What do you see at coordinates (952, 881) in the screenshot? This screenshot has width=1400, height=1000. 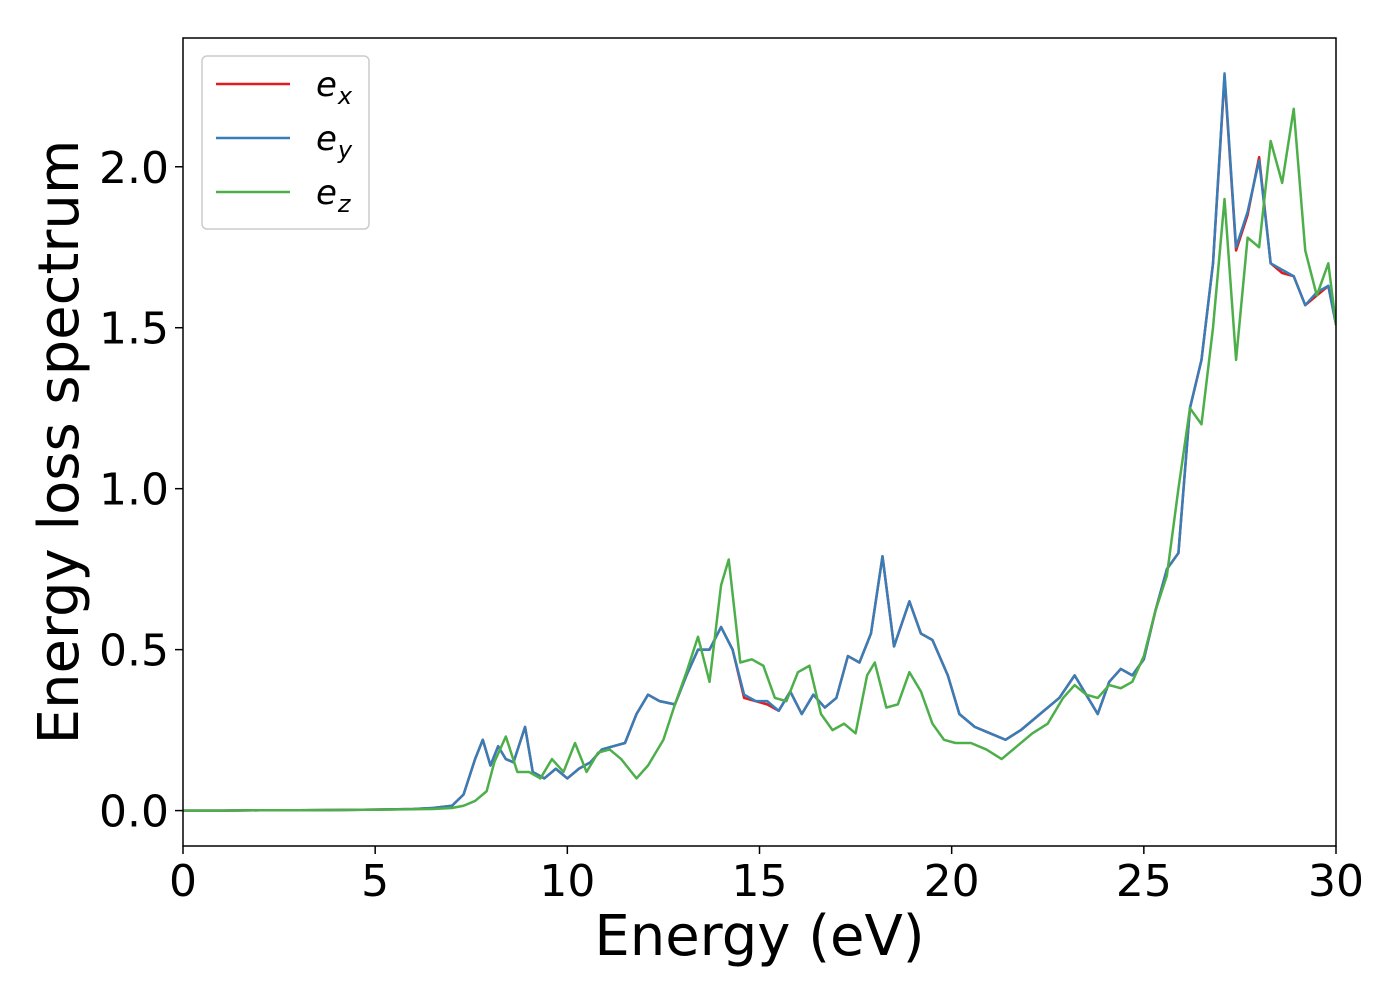 I see `x-tick-label: 20` at bounding box center [952, 881].